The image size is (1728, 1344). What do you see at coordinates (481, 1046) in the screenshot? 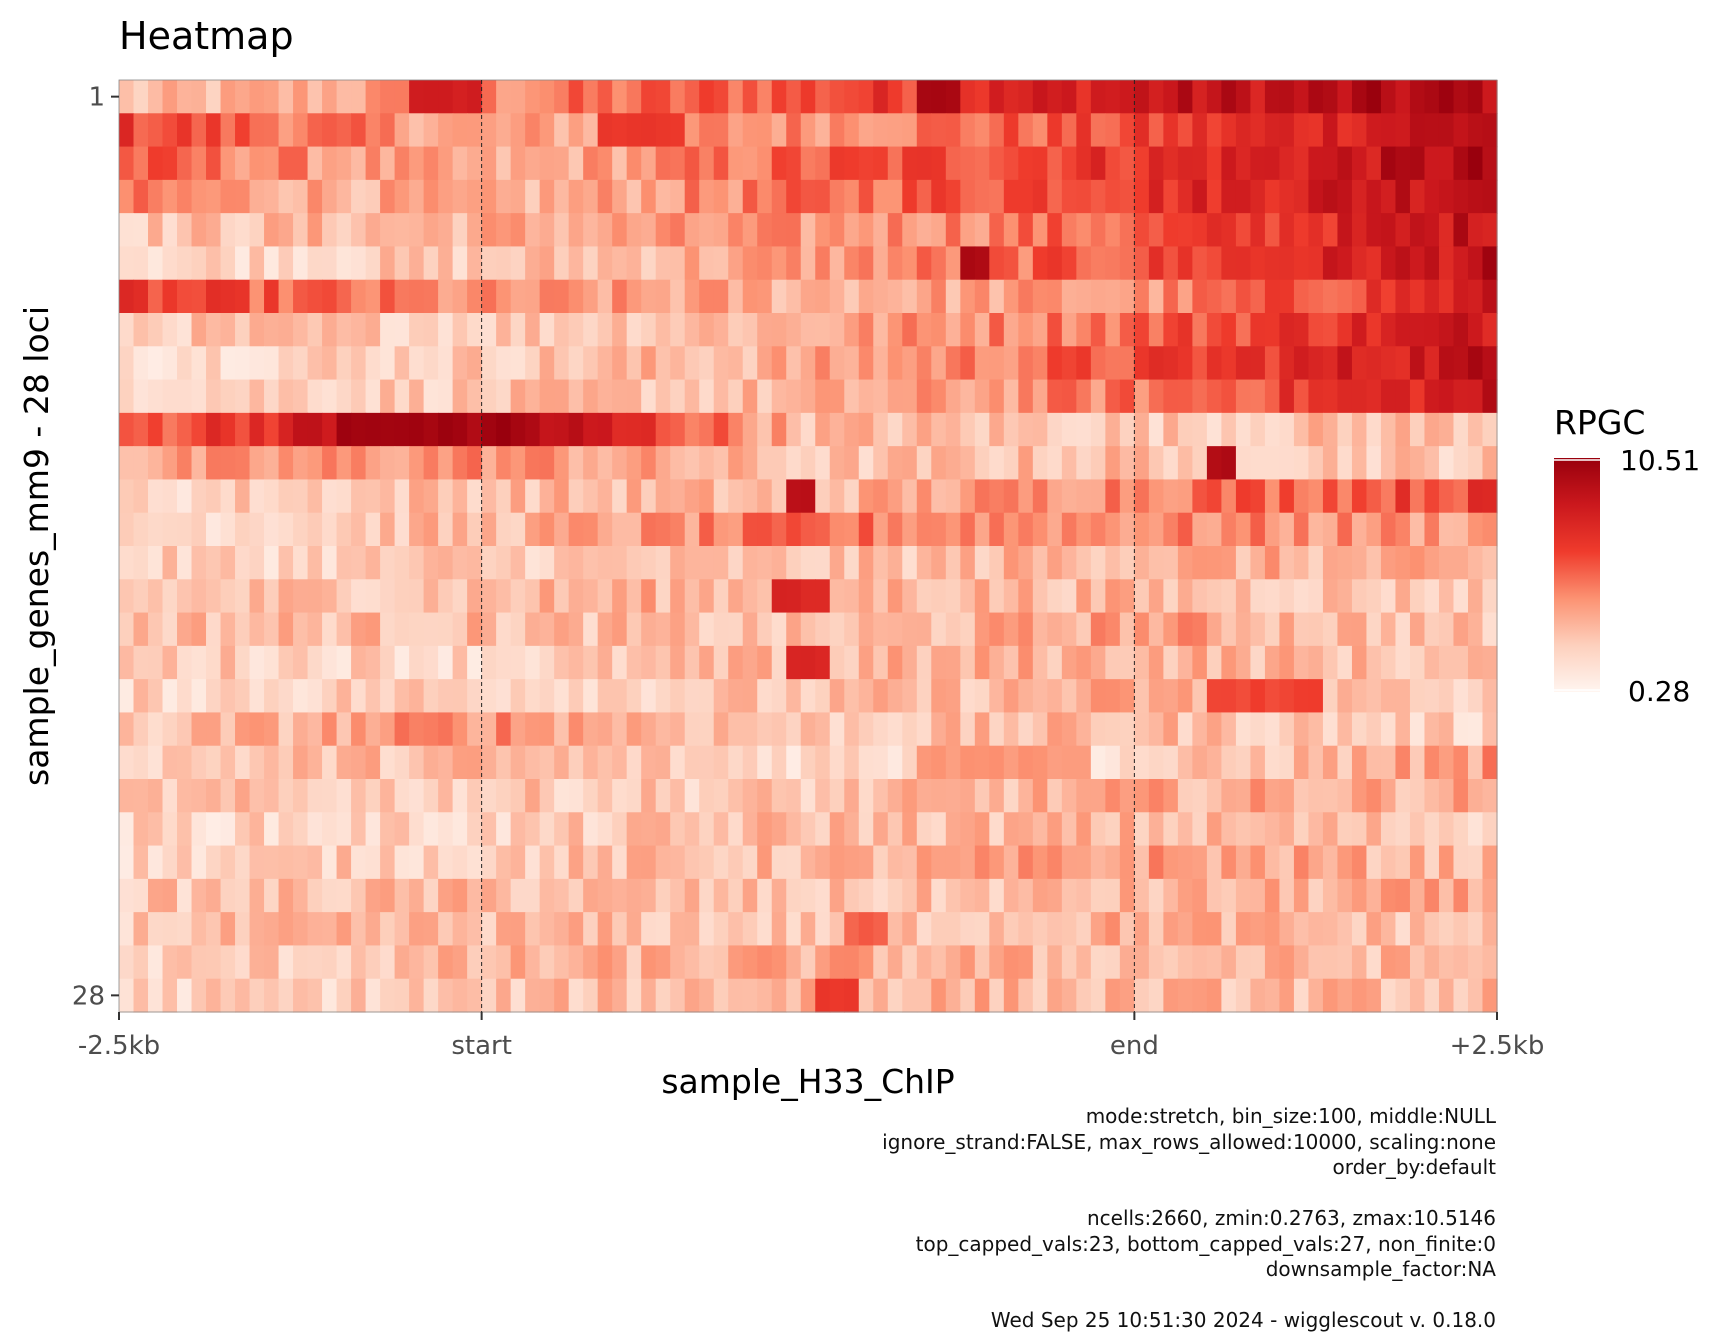
I see `x-tick-label: start` at bounding box center [481, 1046].